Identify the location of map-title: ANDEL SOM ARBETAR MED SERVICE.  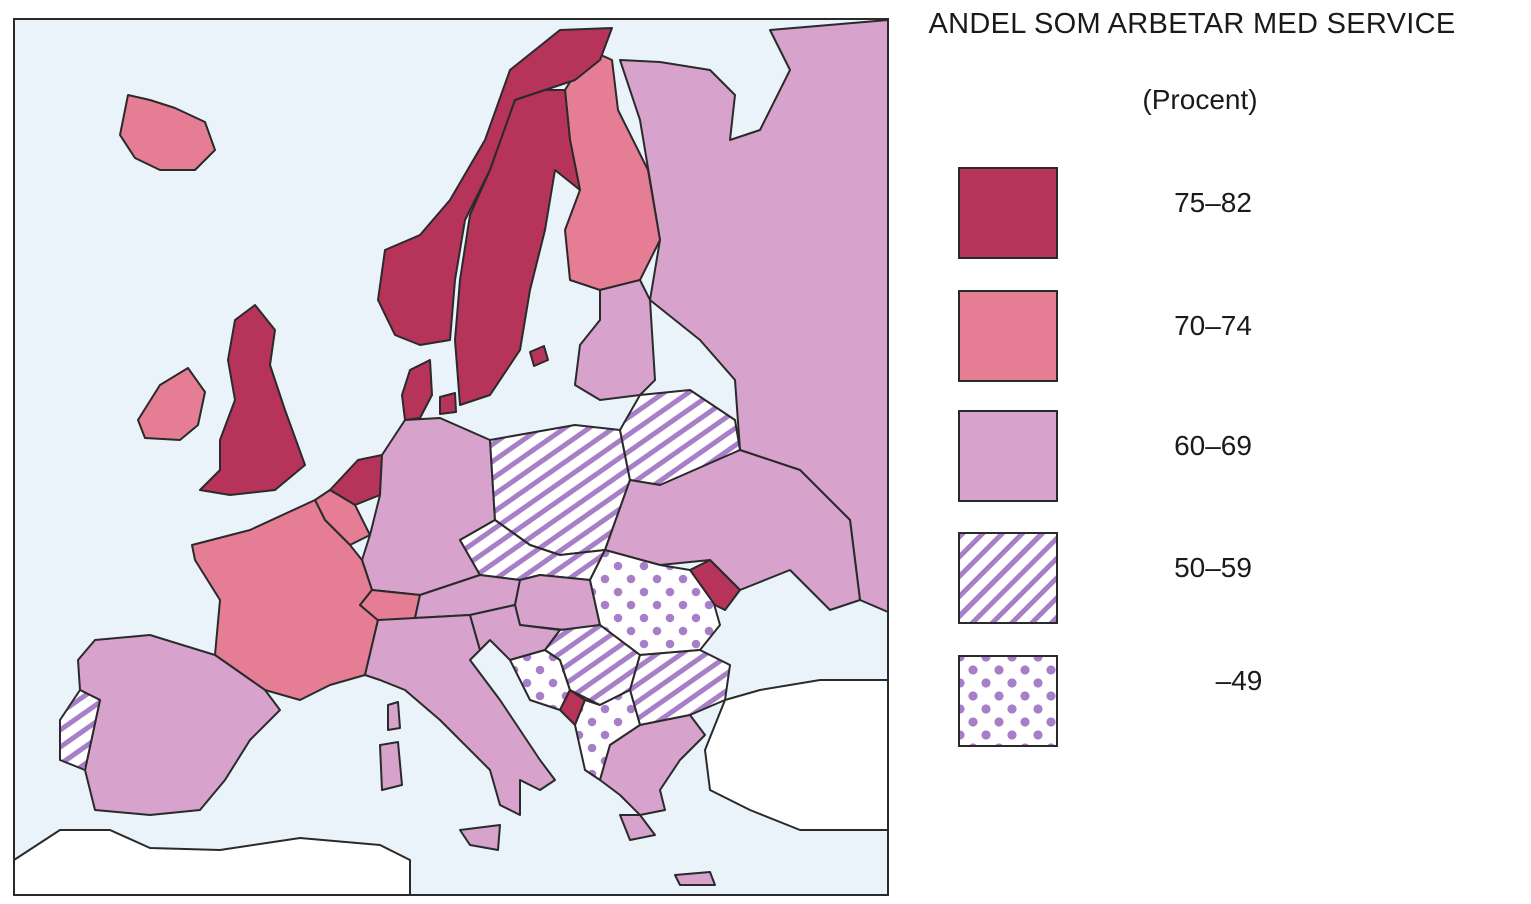
(1192, 24).